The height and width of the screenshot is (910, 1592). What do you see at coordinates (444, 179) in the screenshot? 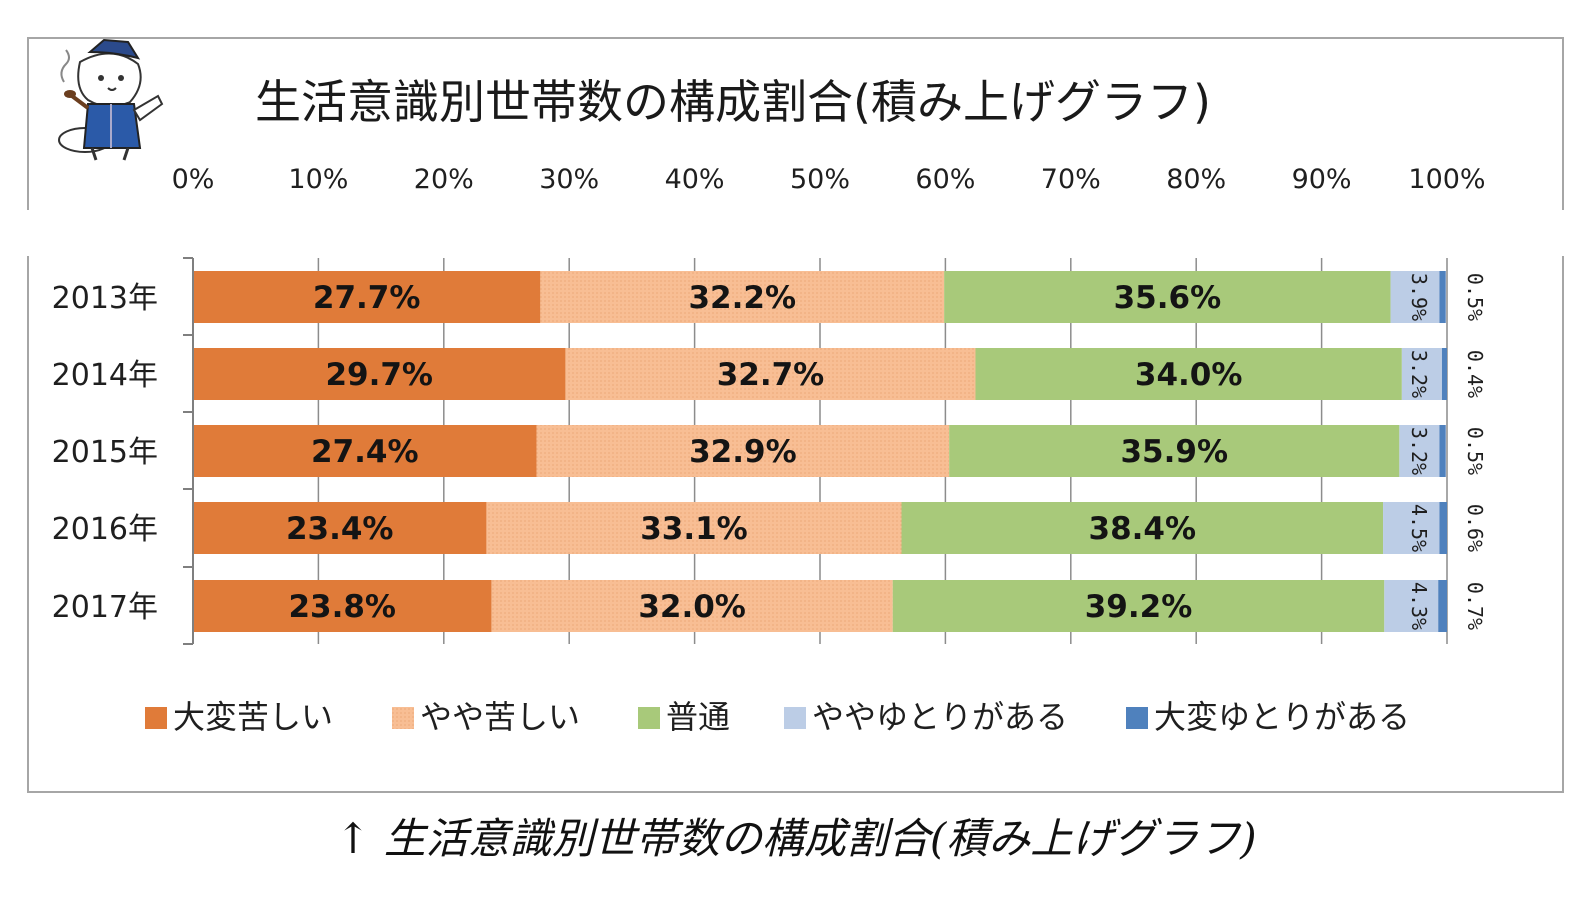
I see `x-tick-label: 20%` at bounding box center [444, 179].